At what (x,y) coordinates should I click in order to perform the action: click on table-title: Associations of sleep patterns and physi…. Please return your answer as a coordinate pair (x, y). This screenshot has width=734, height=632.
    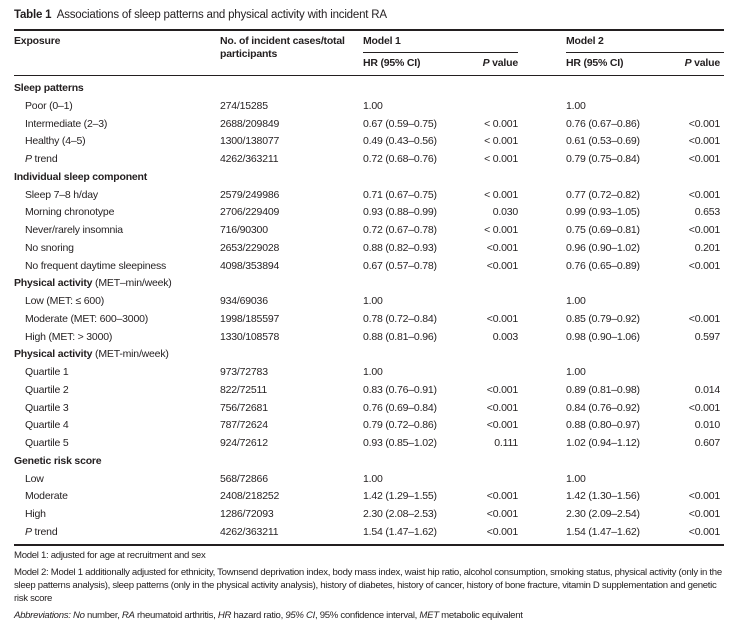
    Looking at the image, I should click on (221, 15).